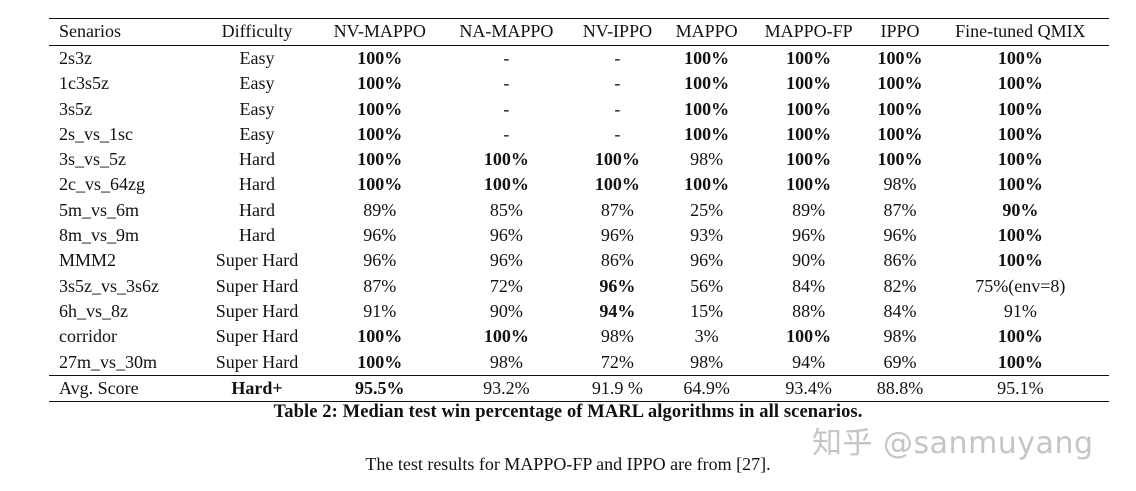 This screenshot has width=1136, height=491. I want to click on scenario-cell: MMM2, so click(88, 260).